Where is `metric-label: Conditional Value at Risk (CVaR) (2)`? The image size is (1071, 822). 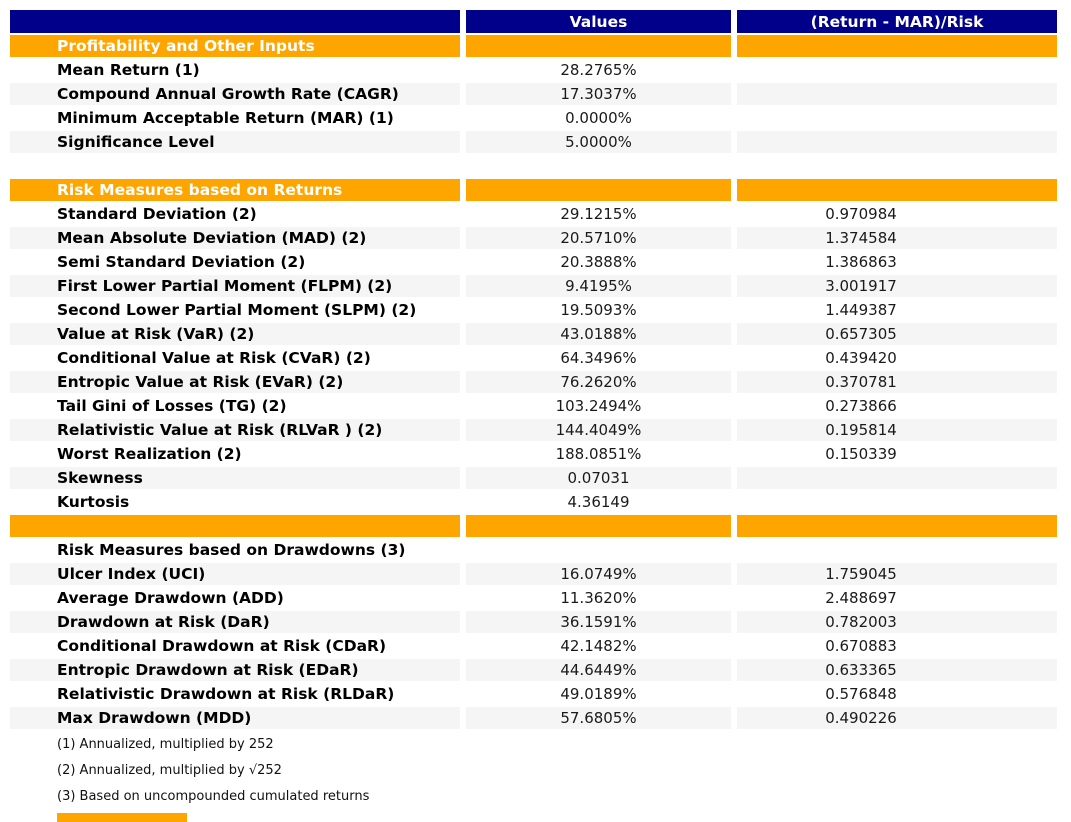
metric-label: Conditional Value at Risk (CVaR) (2) is located at coordinates (214, 358).